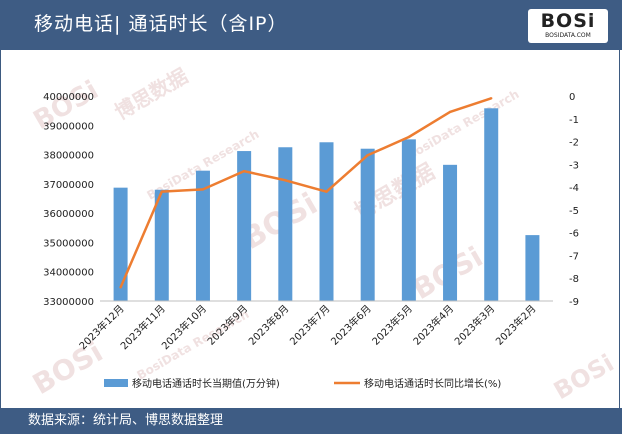 The image size is (622, 434). Describe the element at coordinates (574, 256) in the screenshot. I see `y-right-tick-label: -7` at that location.